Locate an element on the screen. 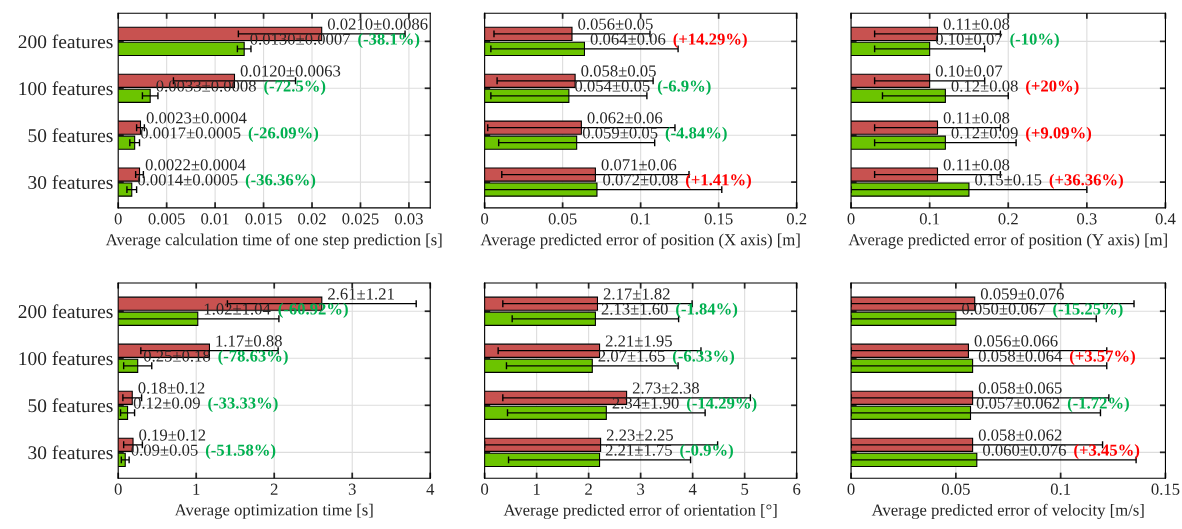  x-axis-title: Average optimization time [s] is located at coordinates (273, 511).